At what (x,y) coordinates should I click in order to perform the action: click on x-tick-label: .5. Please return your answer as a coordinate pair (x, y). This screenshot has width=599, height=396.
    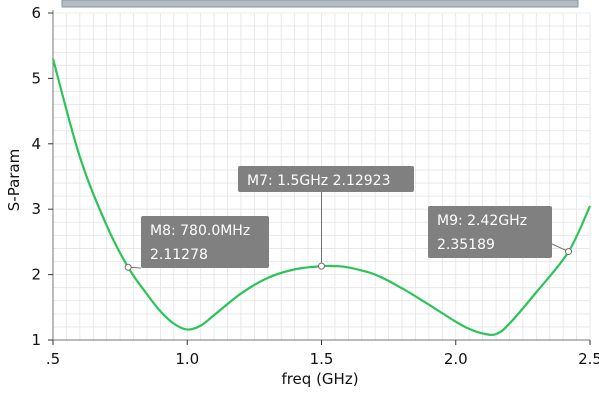
    Looking at the image, I should click on (53, 359).